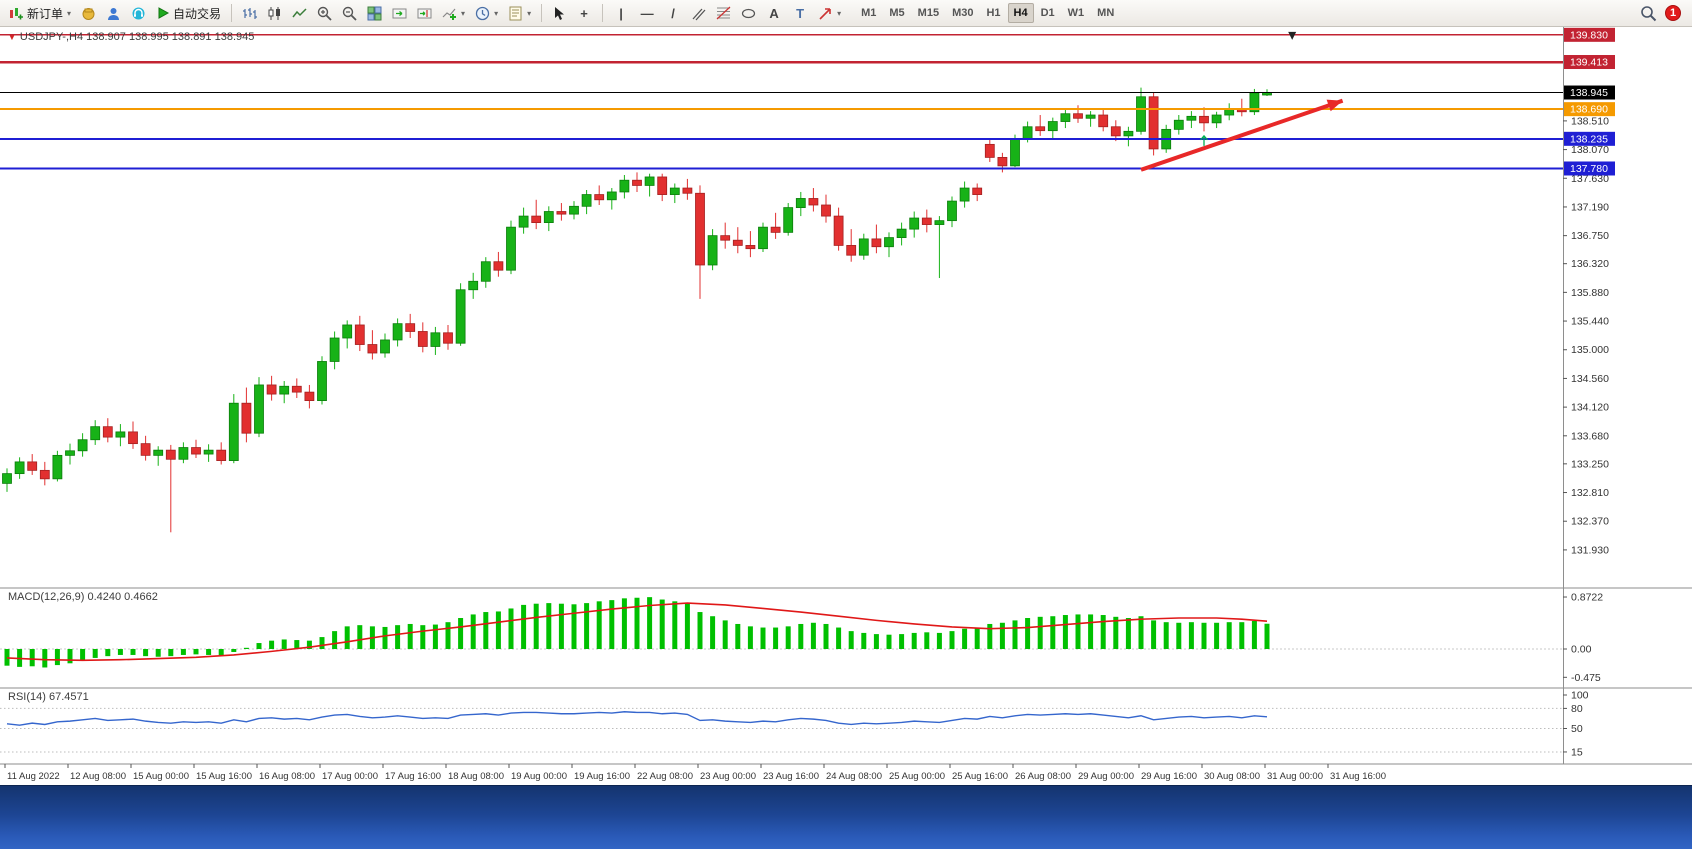 The width and height of the screenshot is (1692, 849). I want to click on svg-text: 100, so click(1580, 696).